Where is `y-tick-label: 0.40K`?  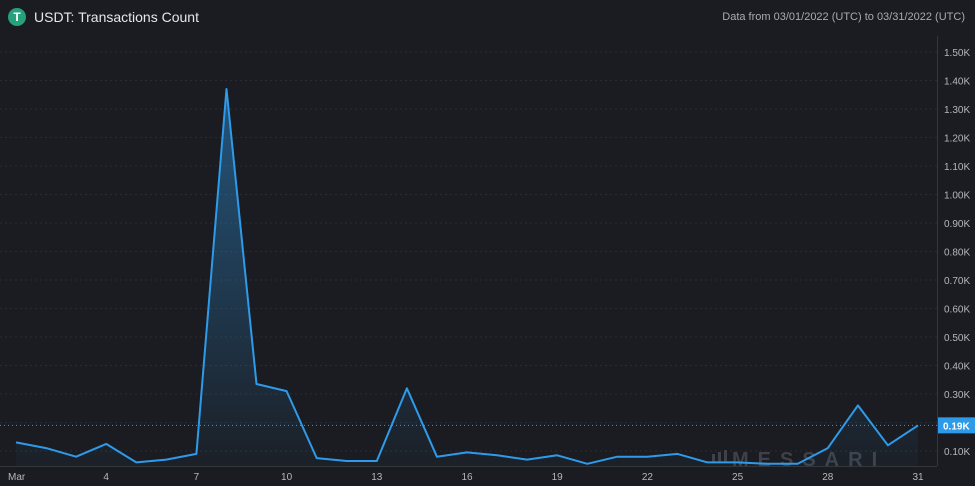 y-tick-label: 0.40K is located at coordinates (957, 367).